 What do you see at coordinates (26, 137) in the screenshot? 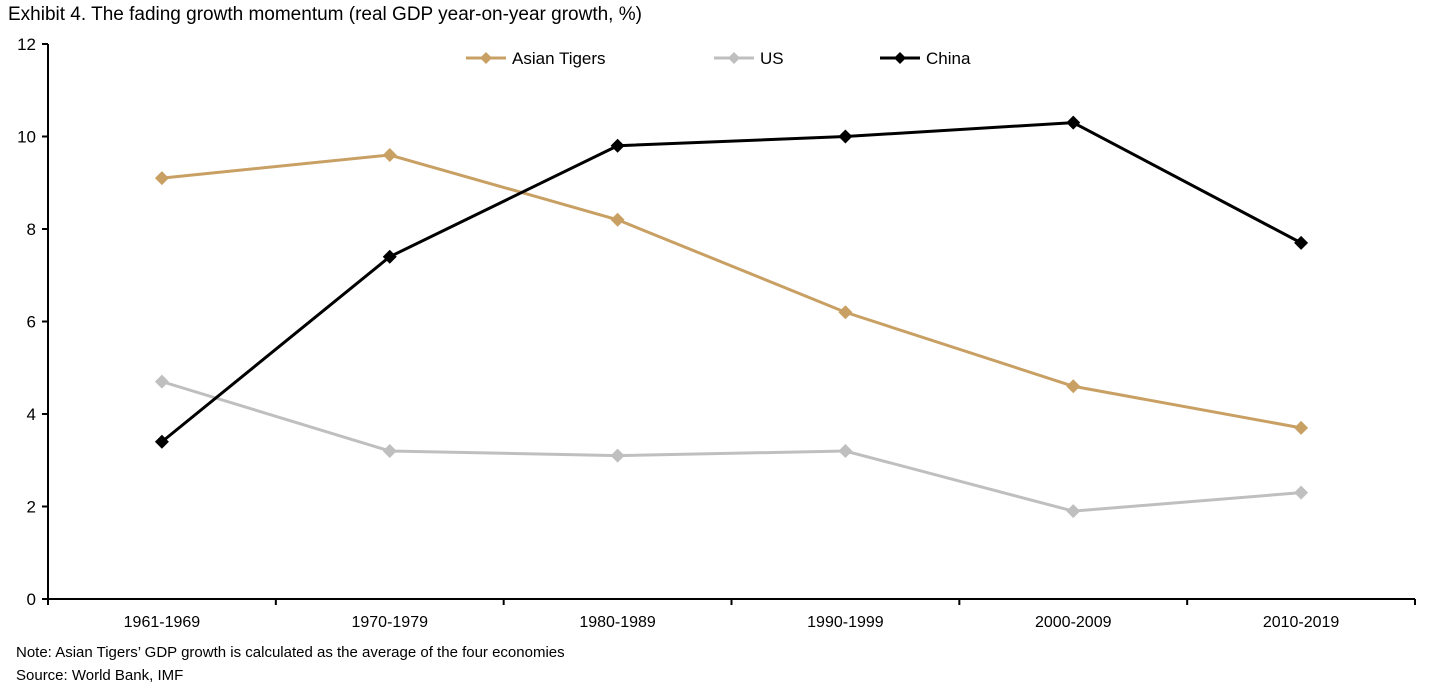
I see `y-tick-label: 10` at bounding box center [26, 137].